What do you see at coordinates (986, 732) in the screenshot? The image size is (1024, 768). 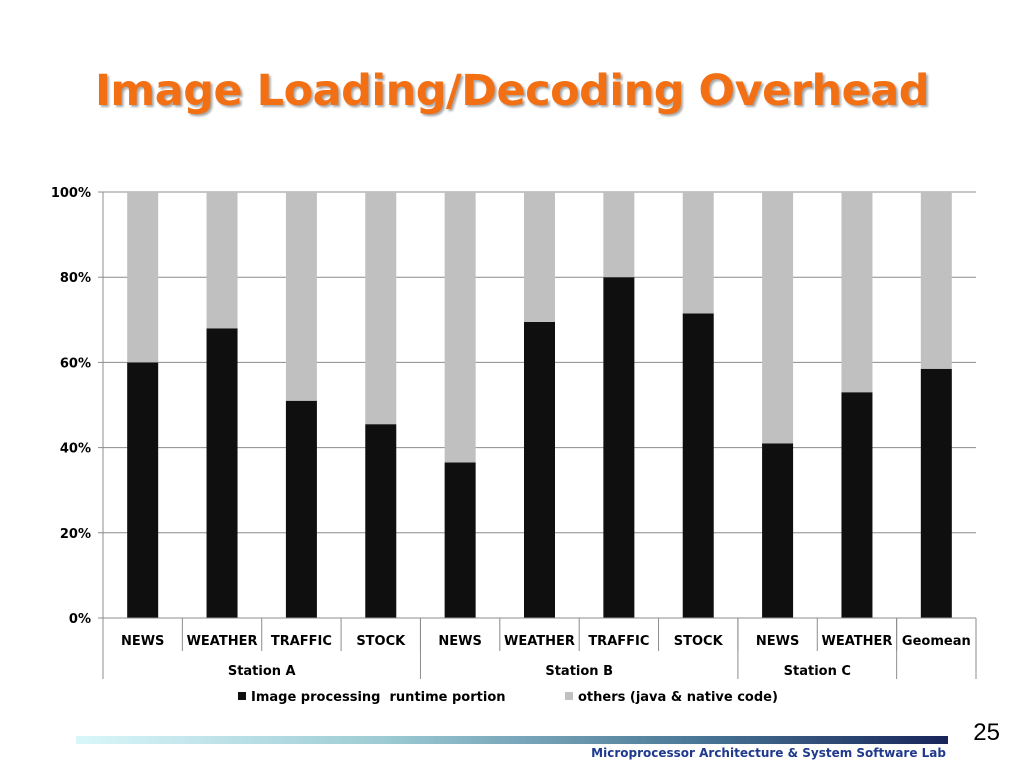 I see `page-number: 25` at bounding box center [986, 732].